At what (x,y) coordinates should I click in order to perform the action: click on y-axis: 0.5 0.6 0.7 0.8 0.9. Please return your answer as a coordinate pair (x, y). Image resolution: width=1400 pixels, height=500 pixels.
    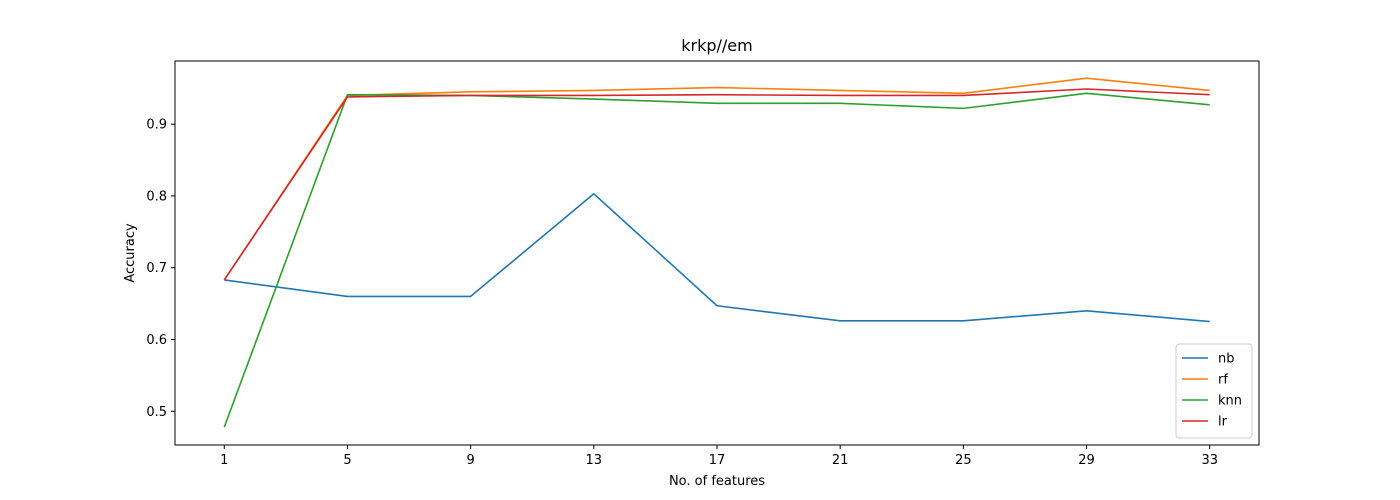
    Looking at the image, I should click on (160, 269).